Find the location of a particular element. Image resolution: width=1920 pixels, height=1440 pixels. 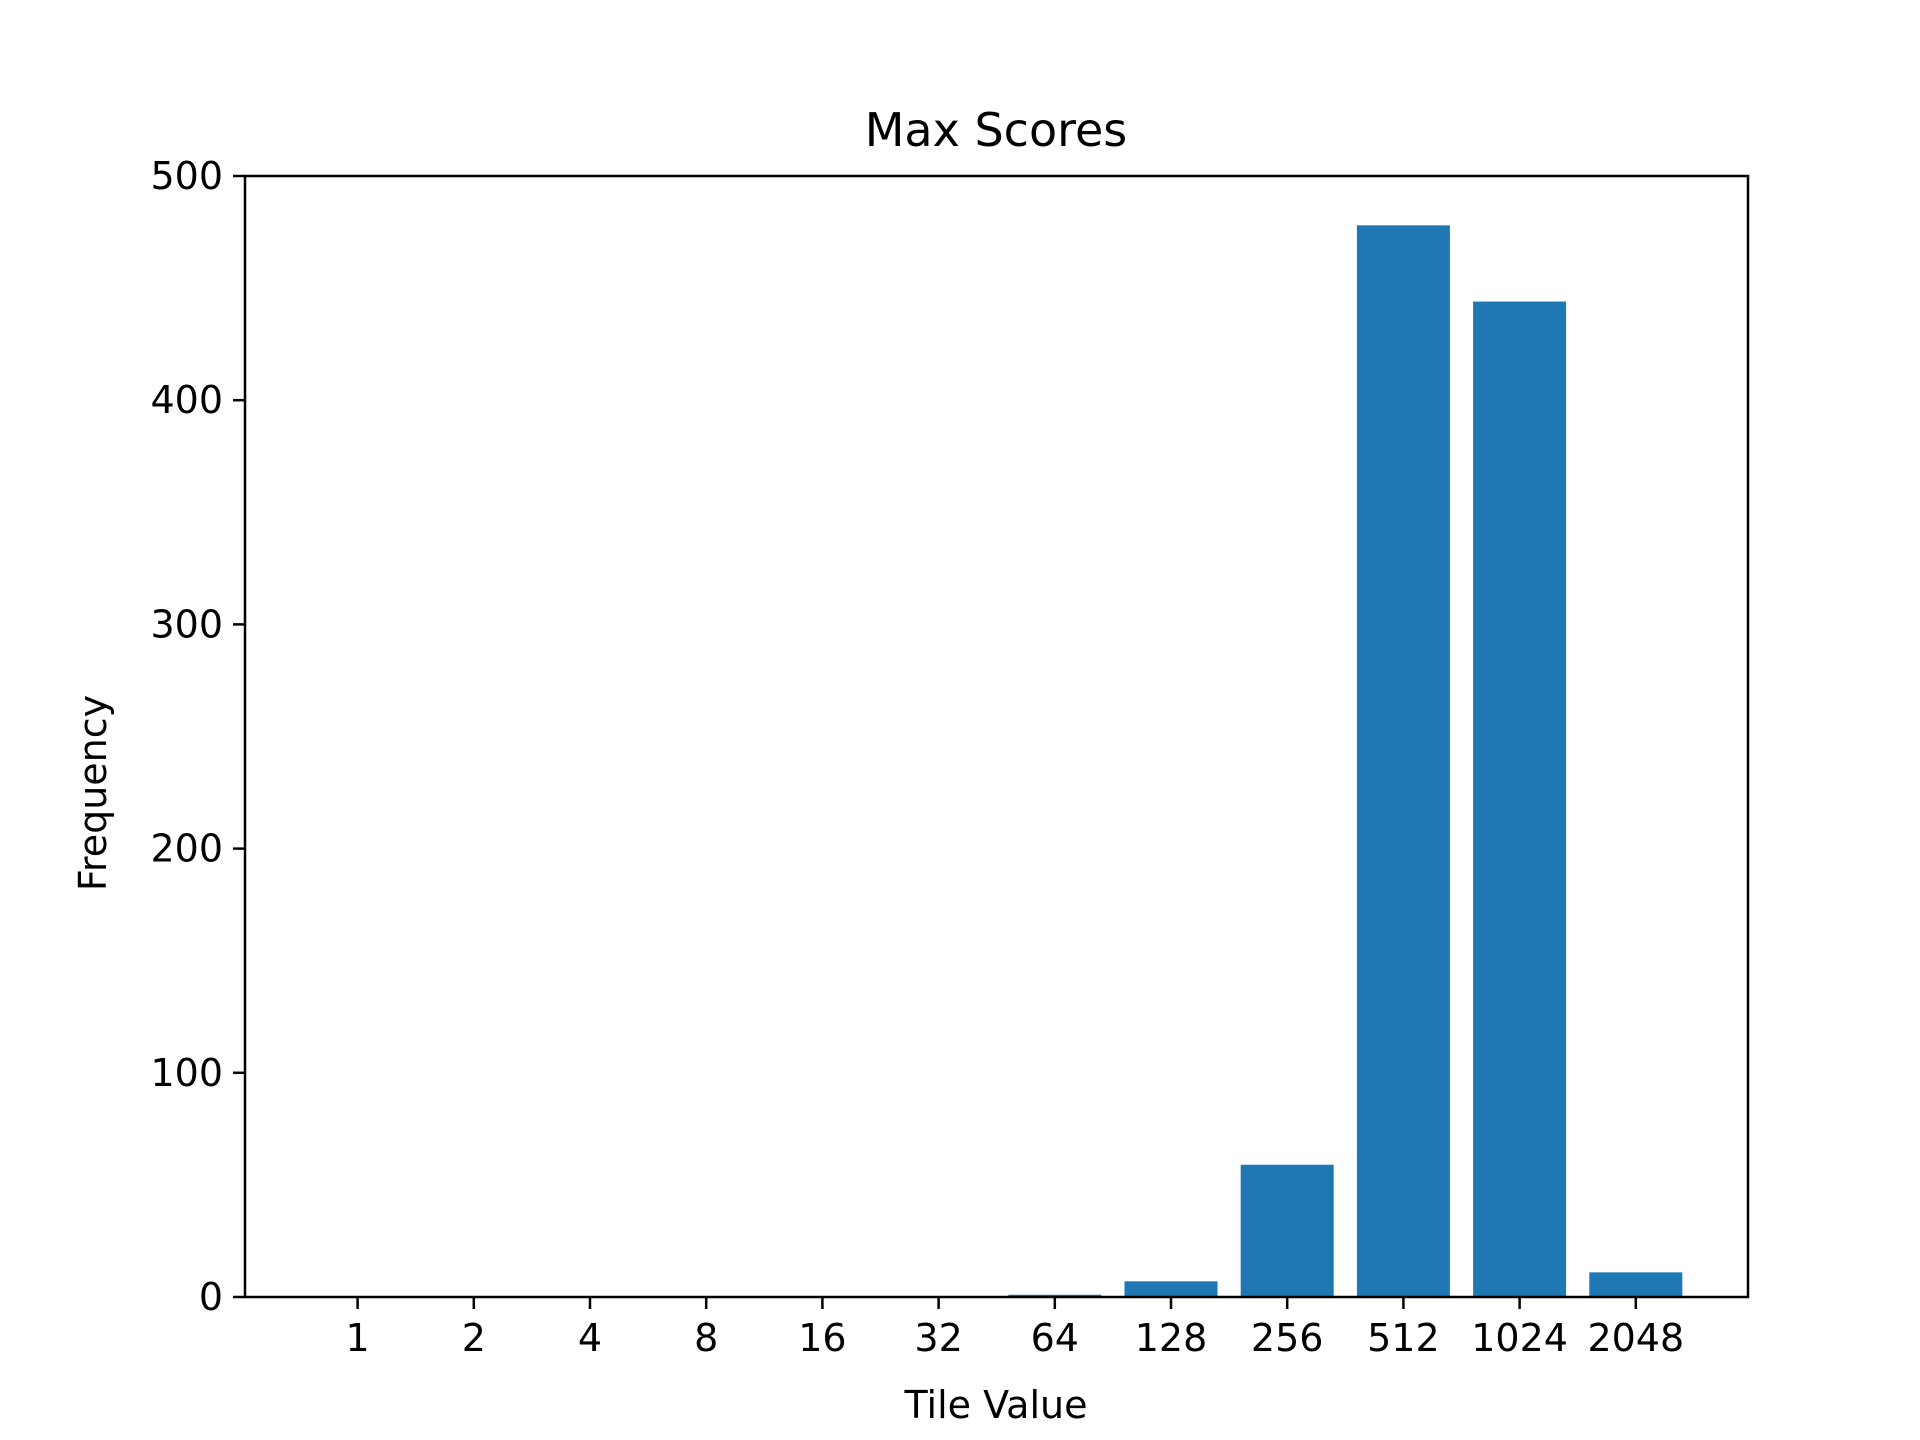

x-tick-label-1: 1 is located at coordinates (358, 1338).